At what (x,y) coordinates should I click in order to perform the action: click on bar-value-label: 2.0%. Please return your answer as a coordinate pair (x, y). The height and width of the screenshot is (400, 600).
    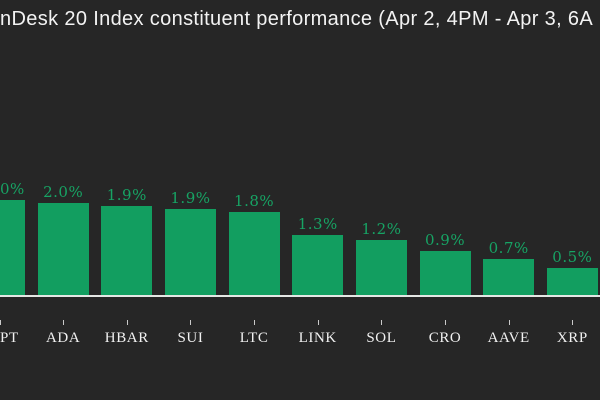
    Looking at the image, I should click on (63, 192).